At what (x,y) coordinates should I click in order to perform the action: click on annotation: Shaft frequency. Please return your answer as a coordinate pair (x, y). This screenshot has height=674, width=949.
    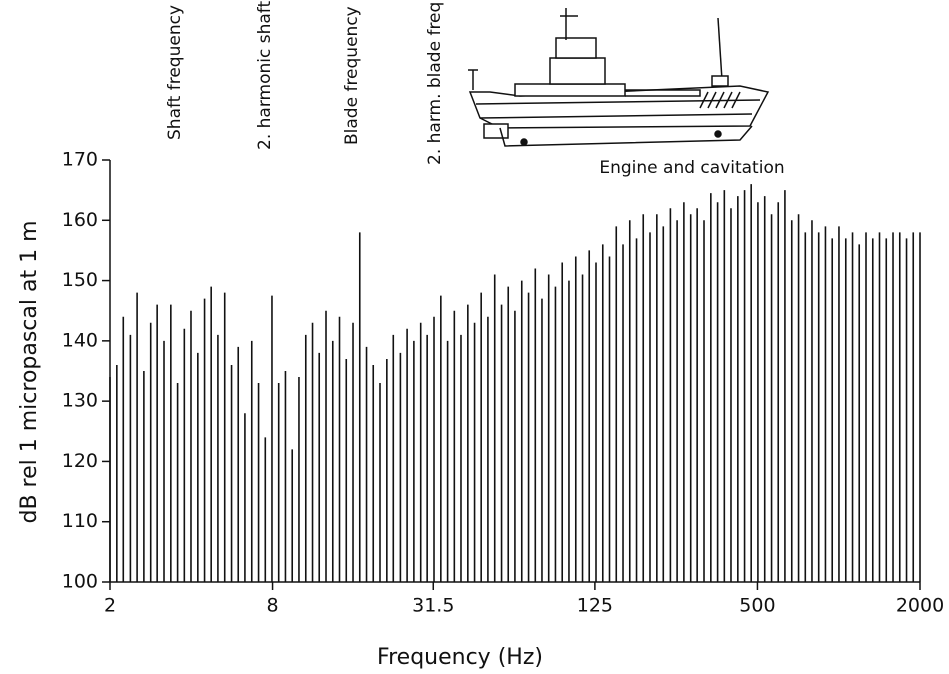
    Looking at the image, I should click on (175, 72).